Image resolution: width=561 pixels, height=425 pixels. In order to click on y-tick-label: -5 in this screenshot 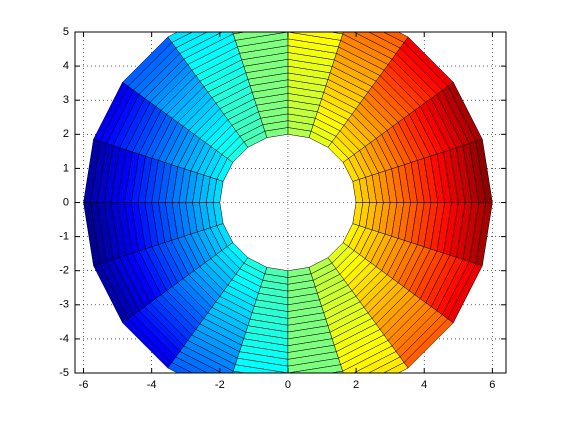, I will do `click(64, 373)`.